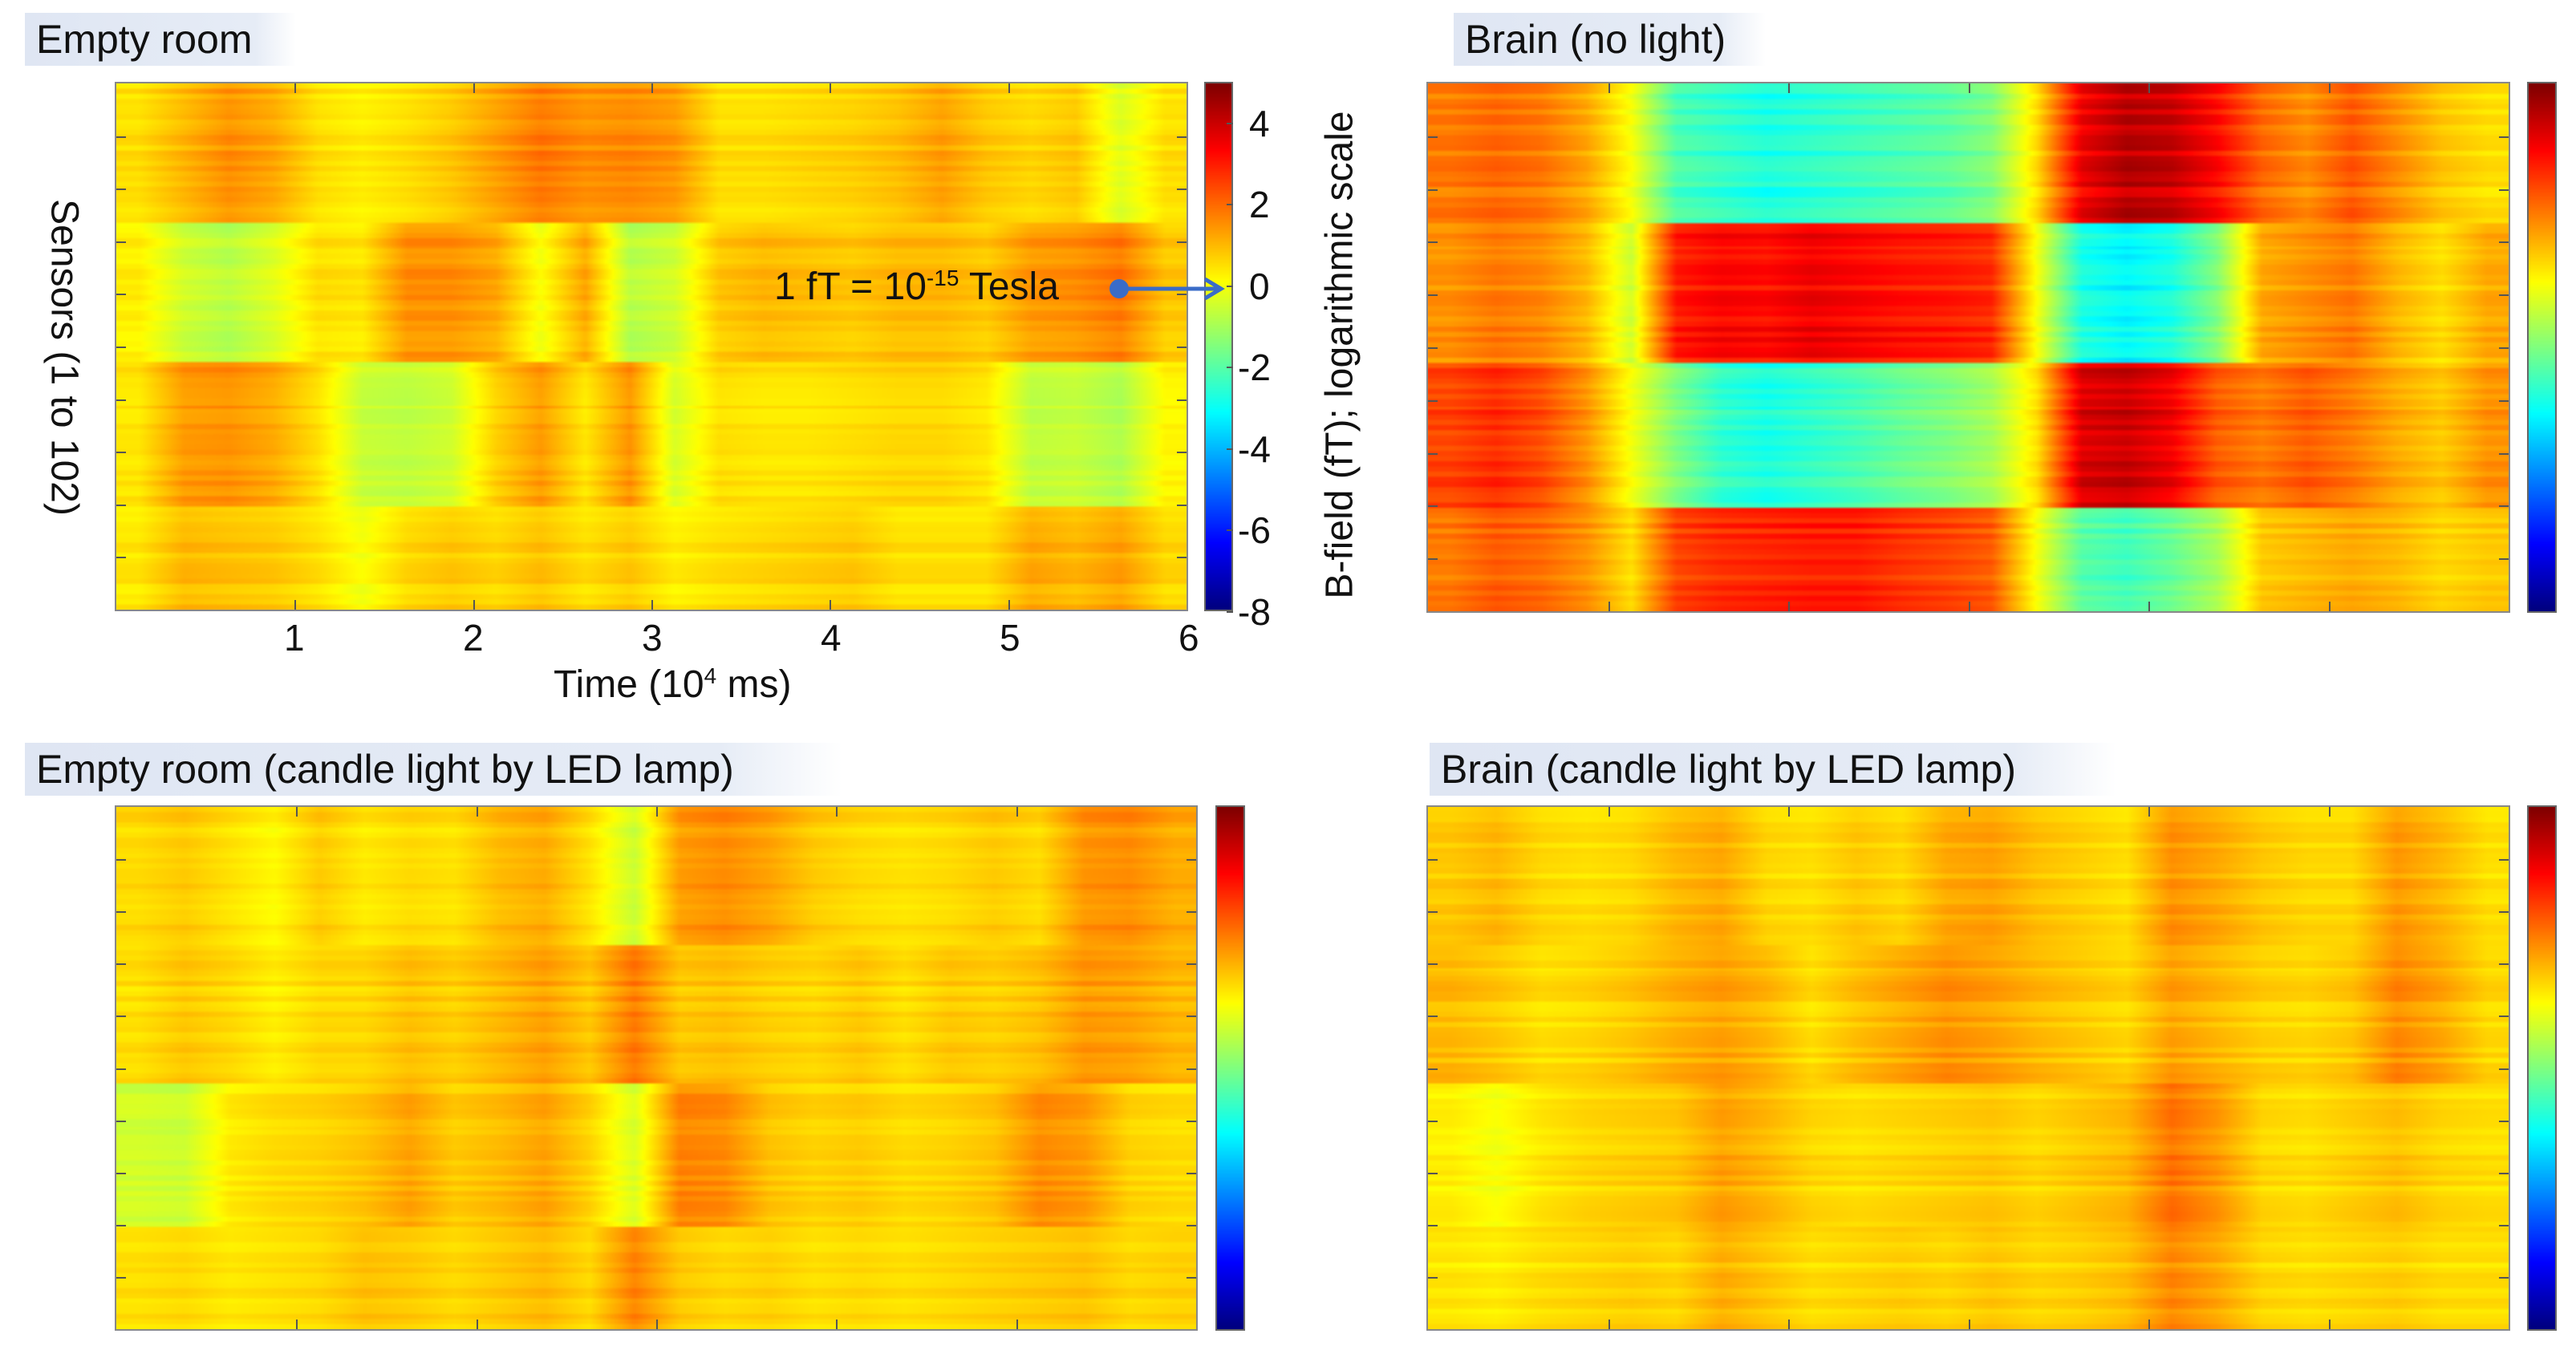  Describe the element at coordinates (1259, 205) in the screenshot. I see `colorbar-tick-label: 2` at that location.